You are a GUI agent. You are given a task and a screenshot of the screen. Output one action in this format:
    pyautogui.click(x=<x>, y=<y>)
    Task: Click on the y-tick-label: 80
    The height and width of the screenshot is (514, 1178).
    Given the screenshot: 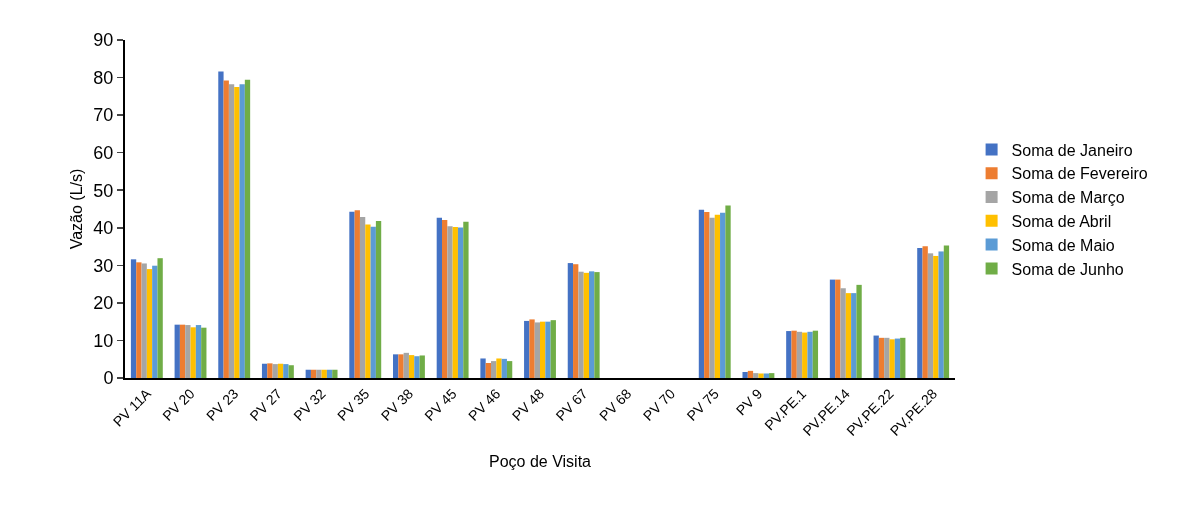 What is the action you would take?
    pyautogui.click(x=103, y=77)
    